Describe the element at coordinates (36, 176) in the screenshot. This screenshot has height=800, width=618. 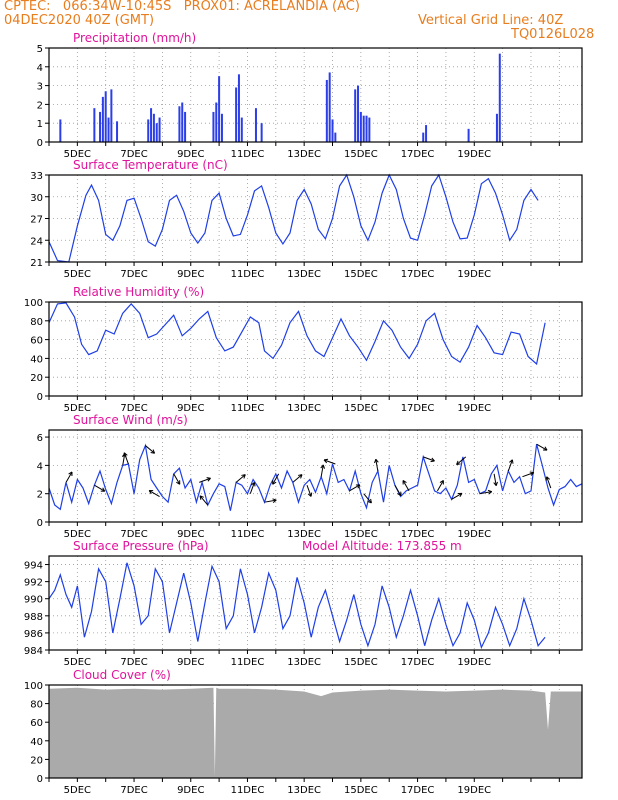
I see `y-tick-label: 33` at that location.